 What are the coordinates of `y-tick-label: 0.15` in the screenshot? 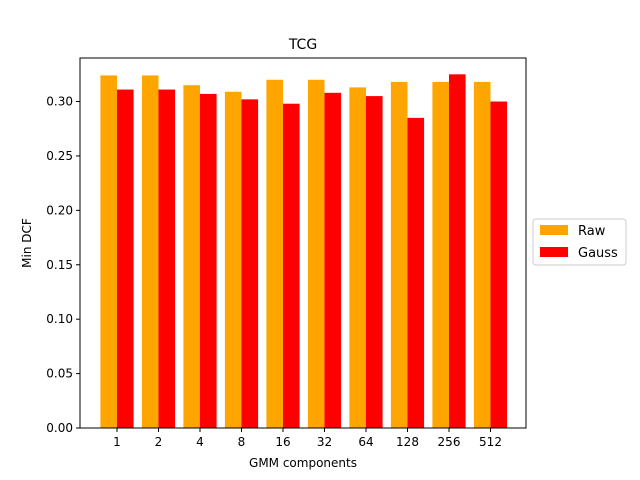 It's located at (59, 265).